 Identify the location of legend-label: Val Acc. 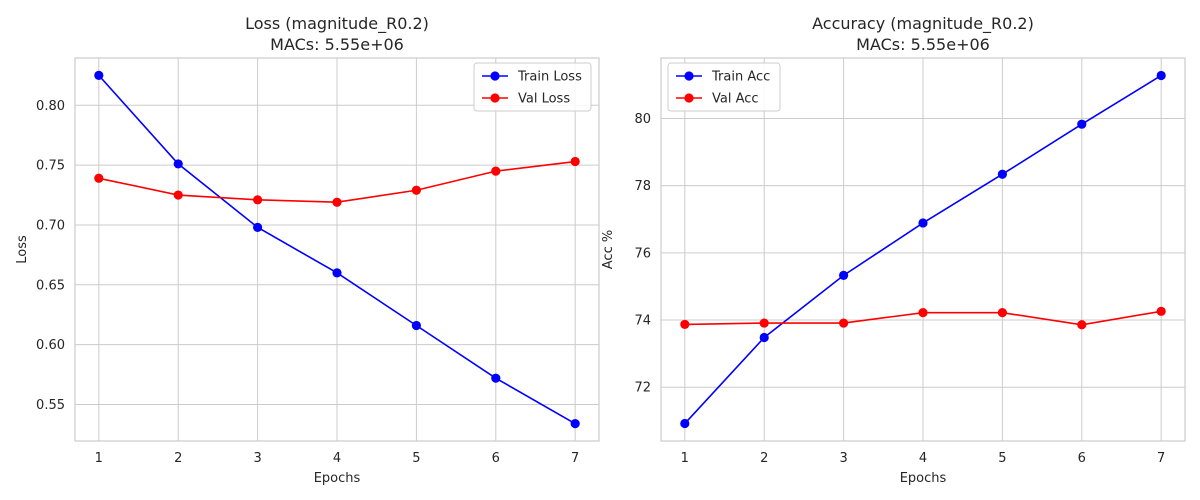
(735, 99).